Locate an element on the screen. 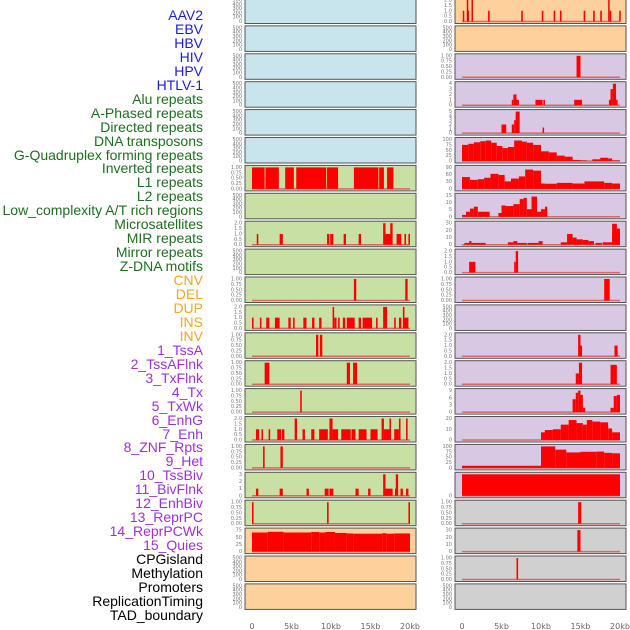 The height and width of the screenshot is (630, 630). x-tick-label: 10kb is located at coordinates (331, 626).